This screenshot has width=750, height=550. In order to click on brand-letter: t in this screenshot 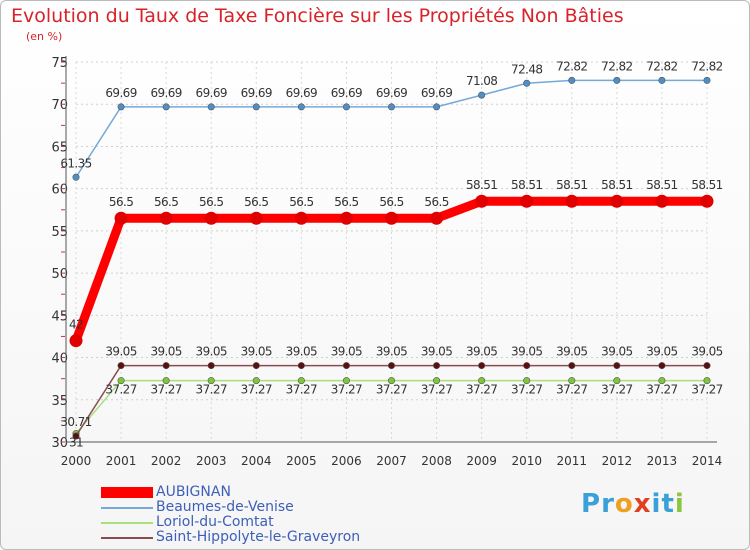, I will do `click(668, 504)`.